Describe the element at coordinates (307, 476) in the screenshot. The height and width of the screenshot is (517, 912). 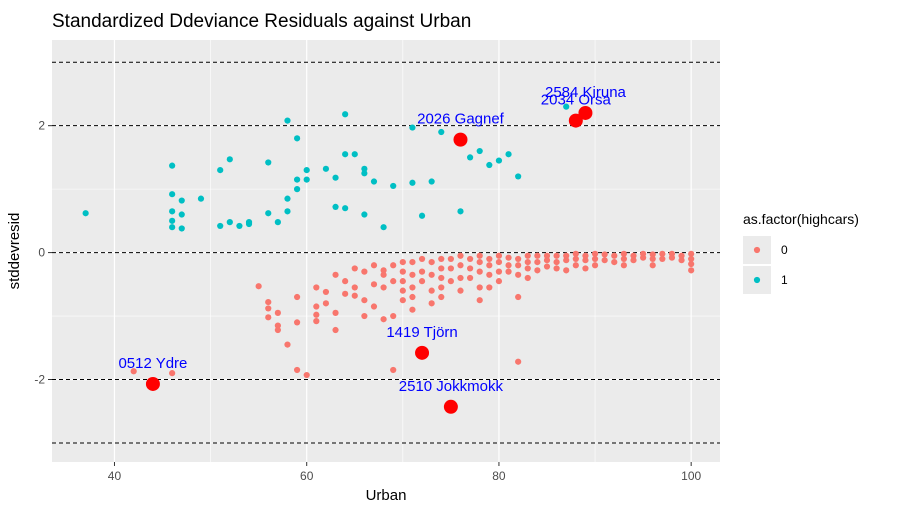
I see `x-tick-label: 60` at that location.